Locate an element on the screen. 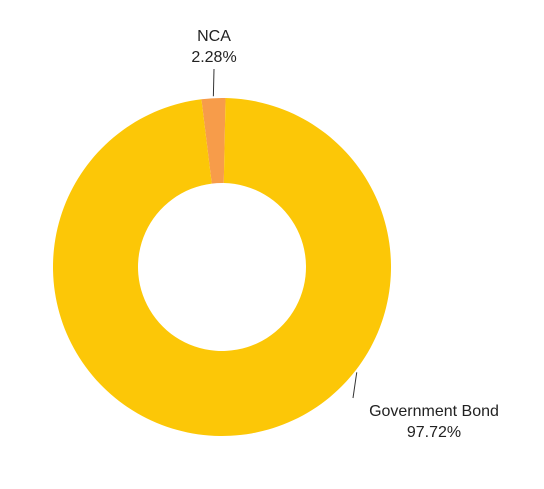 The height and width of the screenshot is (489, 544). leader-line-government-bond is located at coordinates (355, 385).